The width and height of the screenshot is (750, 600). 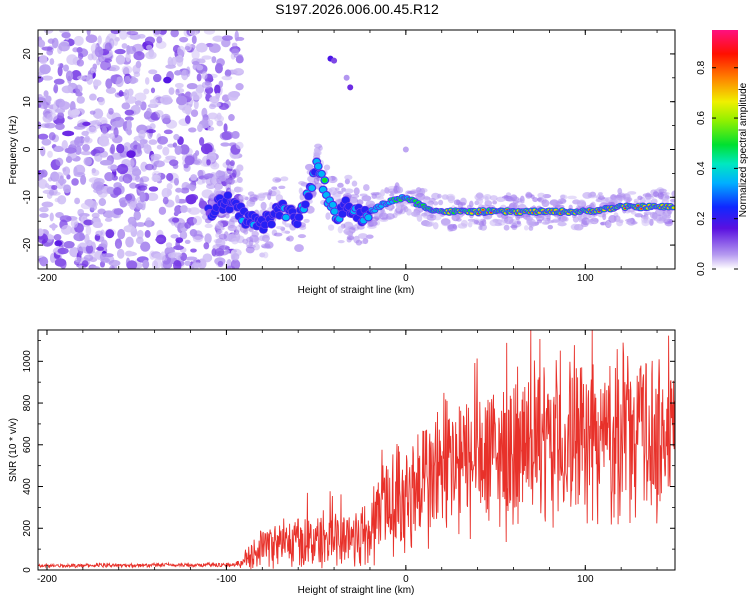 What do you see at coordinates (701, 118) in the screenshot?
I see `colorbar-tick-label-3: 0.6` at bounding box center [701, 118].